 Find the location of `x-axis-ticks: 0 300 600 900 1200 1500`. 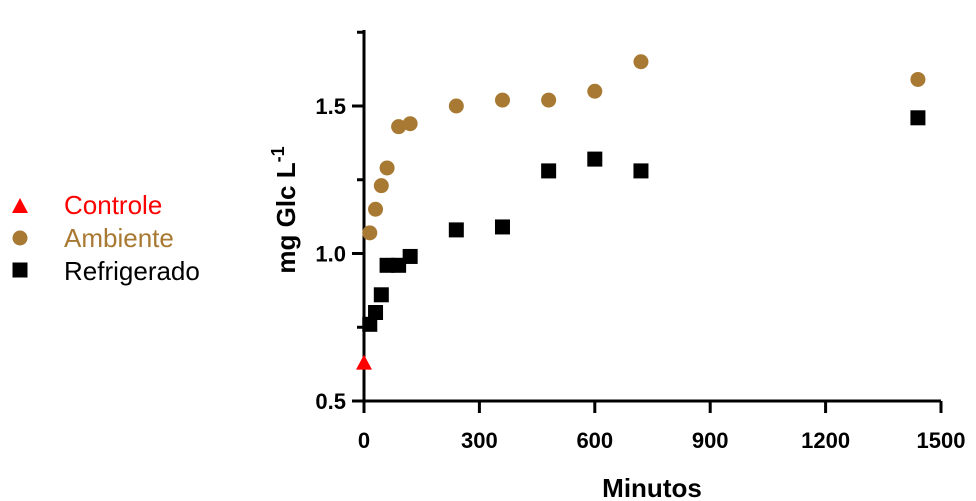

x-axis-ticks: 0 300 600 900 1200 1500 is located at coordinates (662, 427).